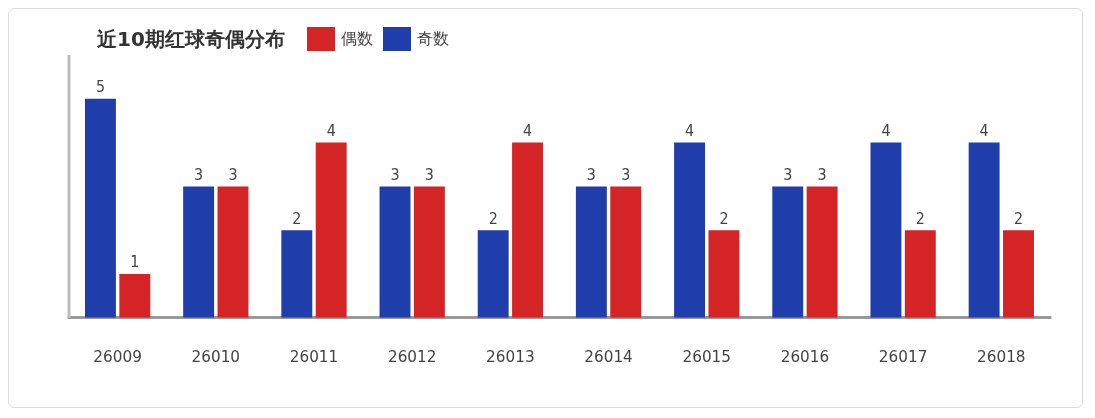 The height and width of the screenshot is (418, 1095). Describe the element at coordinates (1001, 356) in the screenshot. I see `x-tick-label: 26018` at that location.